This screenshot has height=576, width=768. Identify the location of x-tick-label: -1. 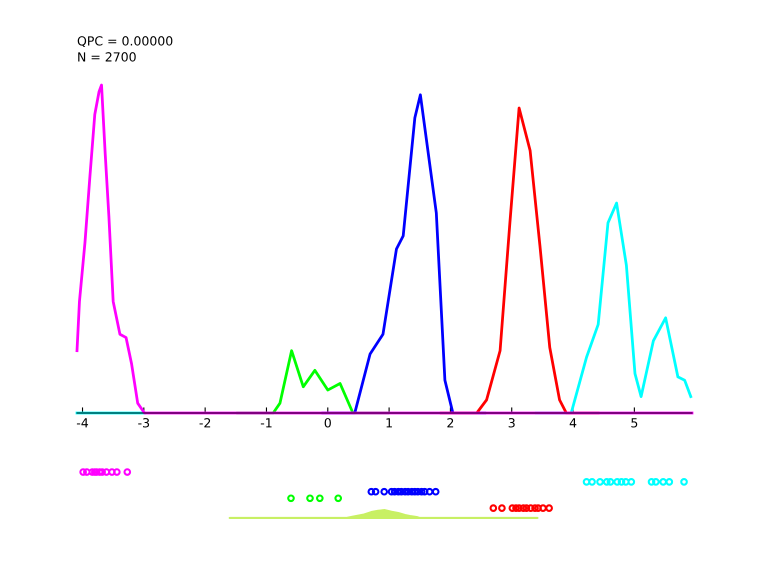
(266, 423).